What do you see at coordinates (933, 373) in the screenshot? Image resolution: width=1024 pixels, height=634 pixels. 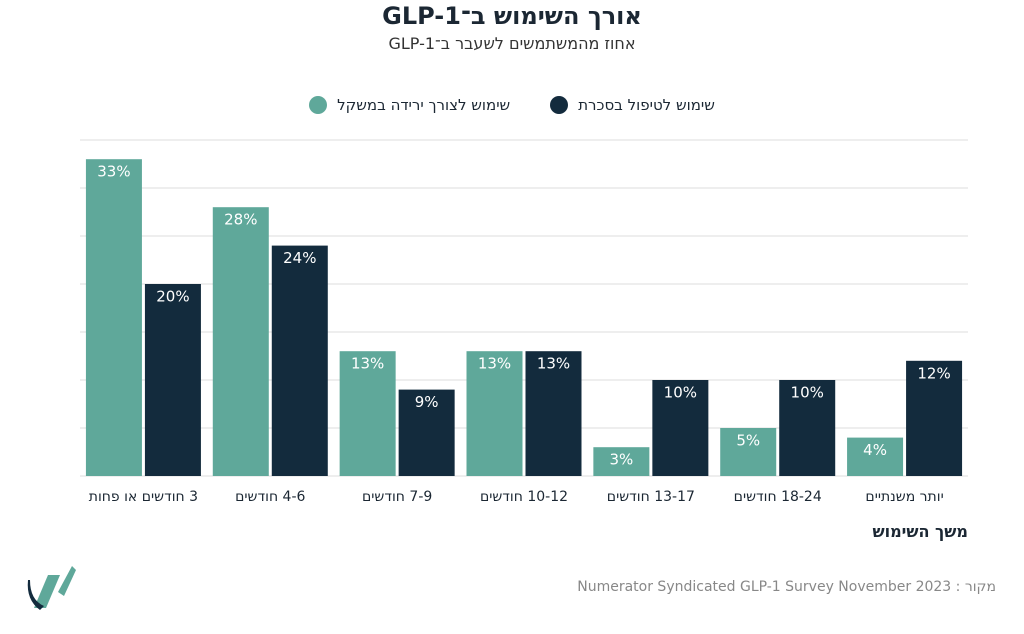 I see `data-label: 12%` at bounding box center [933, 373].